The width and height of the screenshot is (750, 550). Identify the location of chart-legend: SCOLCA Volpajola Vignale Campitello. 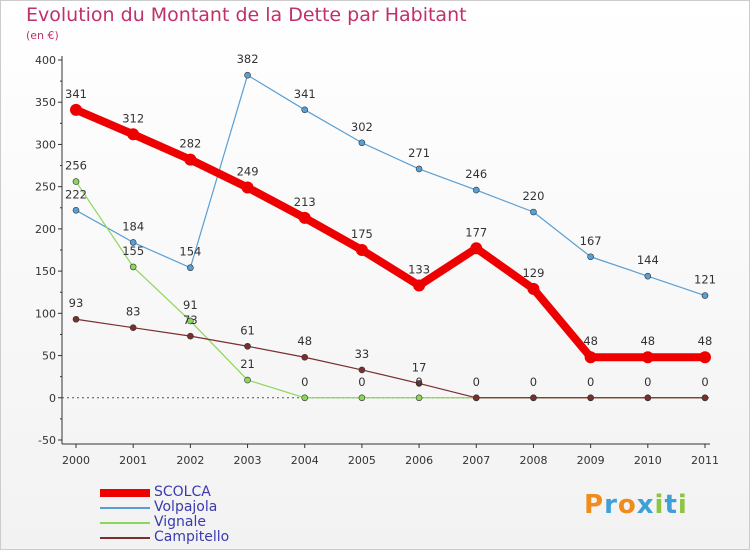
(164, 515).